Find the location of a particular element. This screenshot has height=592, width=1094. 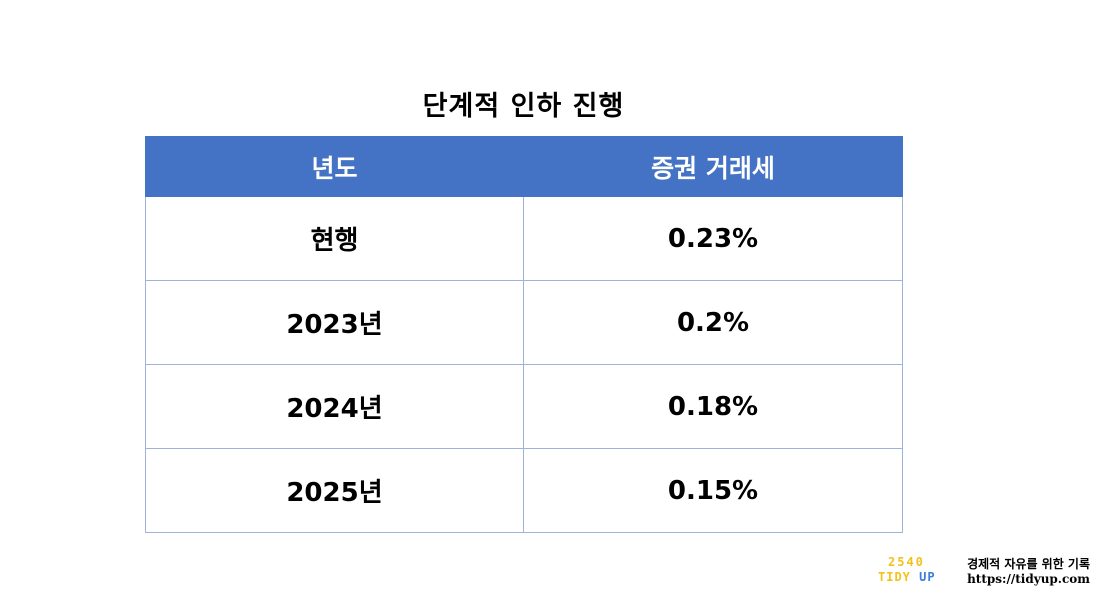

rate-cell: 0.15% is located at coordinates (713, 490).